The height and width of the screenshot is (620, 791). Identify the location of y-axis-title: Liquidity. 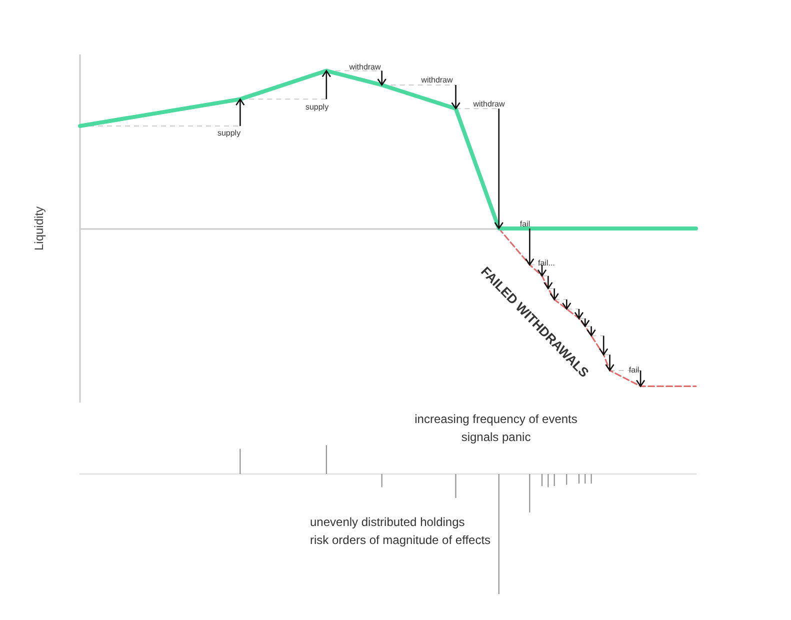
(39, 228).